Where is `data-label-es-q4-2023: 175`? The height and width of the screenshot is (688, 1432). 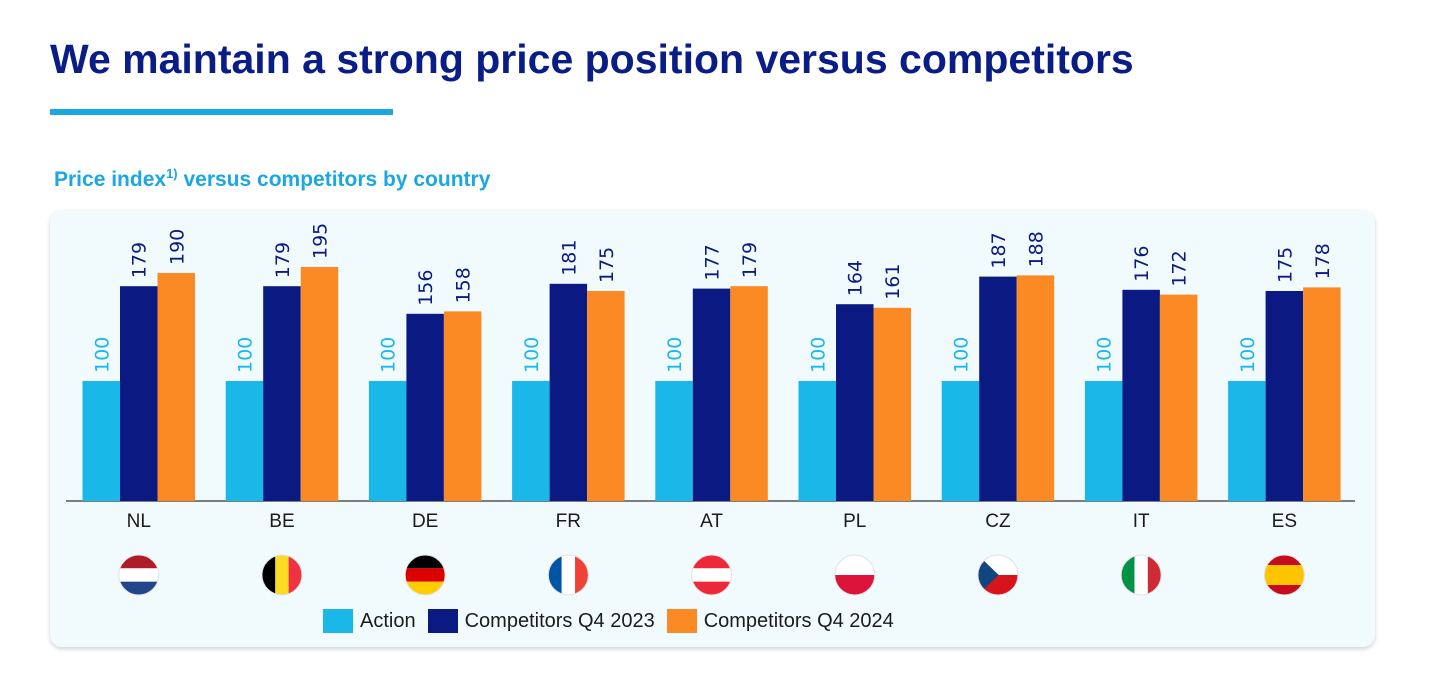 data-label-es-q4-2023: 175 is located at coordinates (1285, 265).